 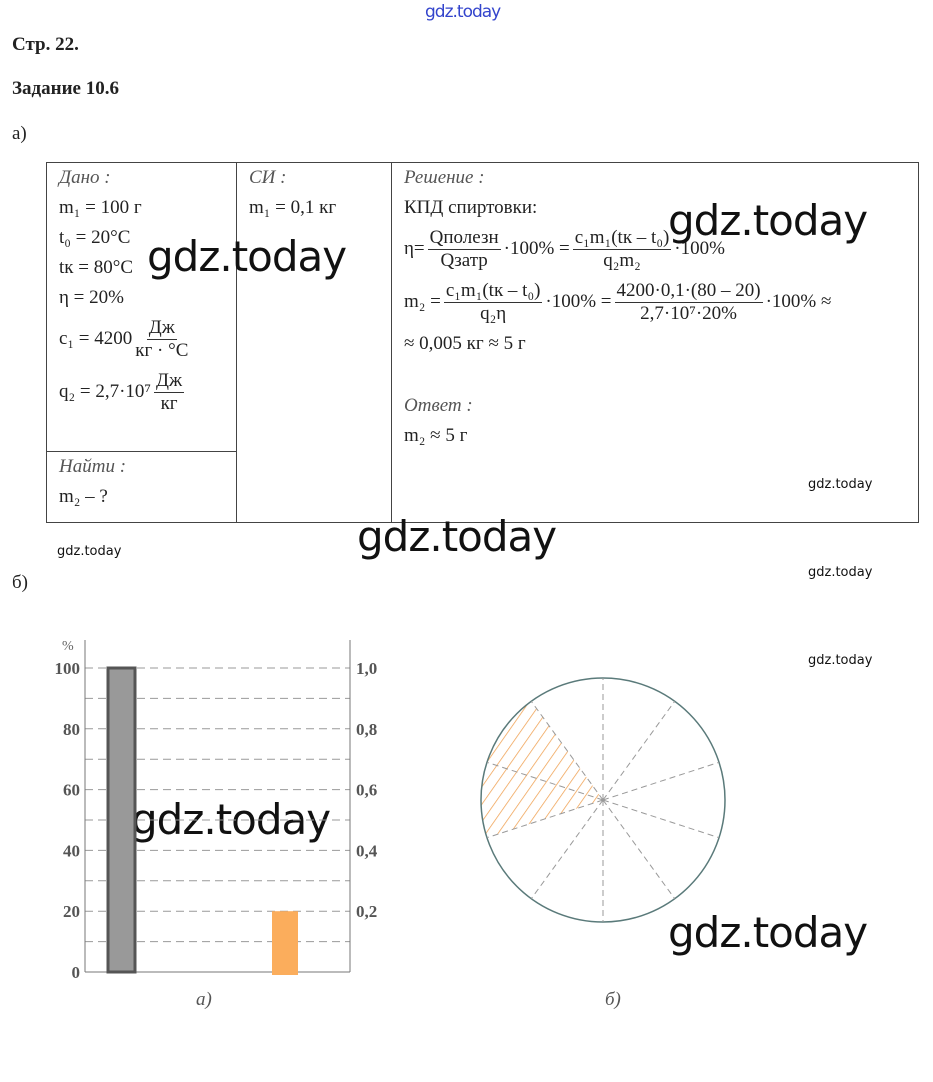 I want to click on find-value: m₂ – ?, so click(x=83, y=496).